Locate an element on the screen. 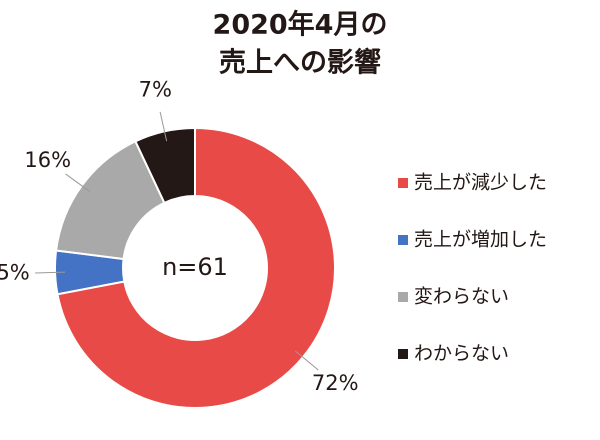  data-label: 7% is located at coordinates (155, 89).